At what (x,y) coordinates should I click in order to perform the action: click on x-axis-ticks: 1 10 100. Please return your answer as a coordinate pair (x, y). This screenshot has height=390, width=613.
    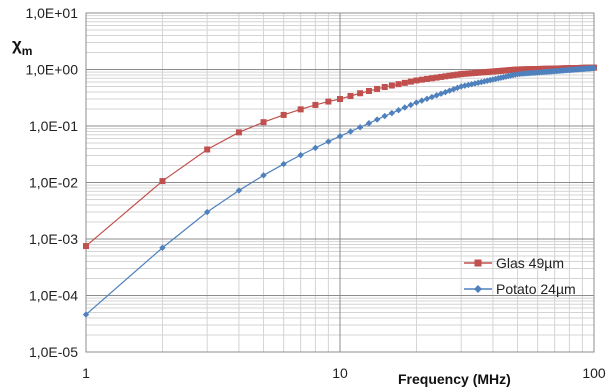
    Looking at the image, I should click on (344, 373).